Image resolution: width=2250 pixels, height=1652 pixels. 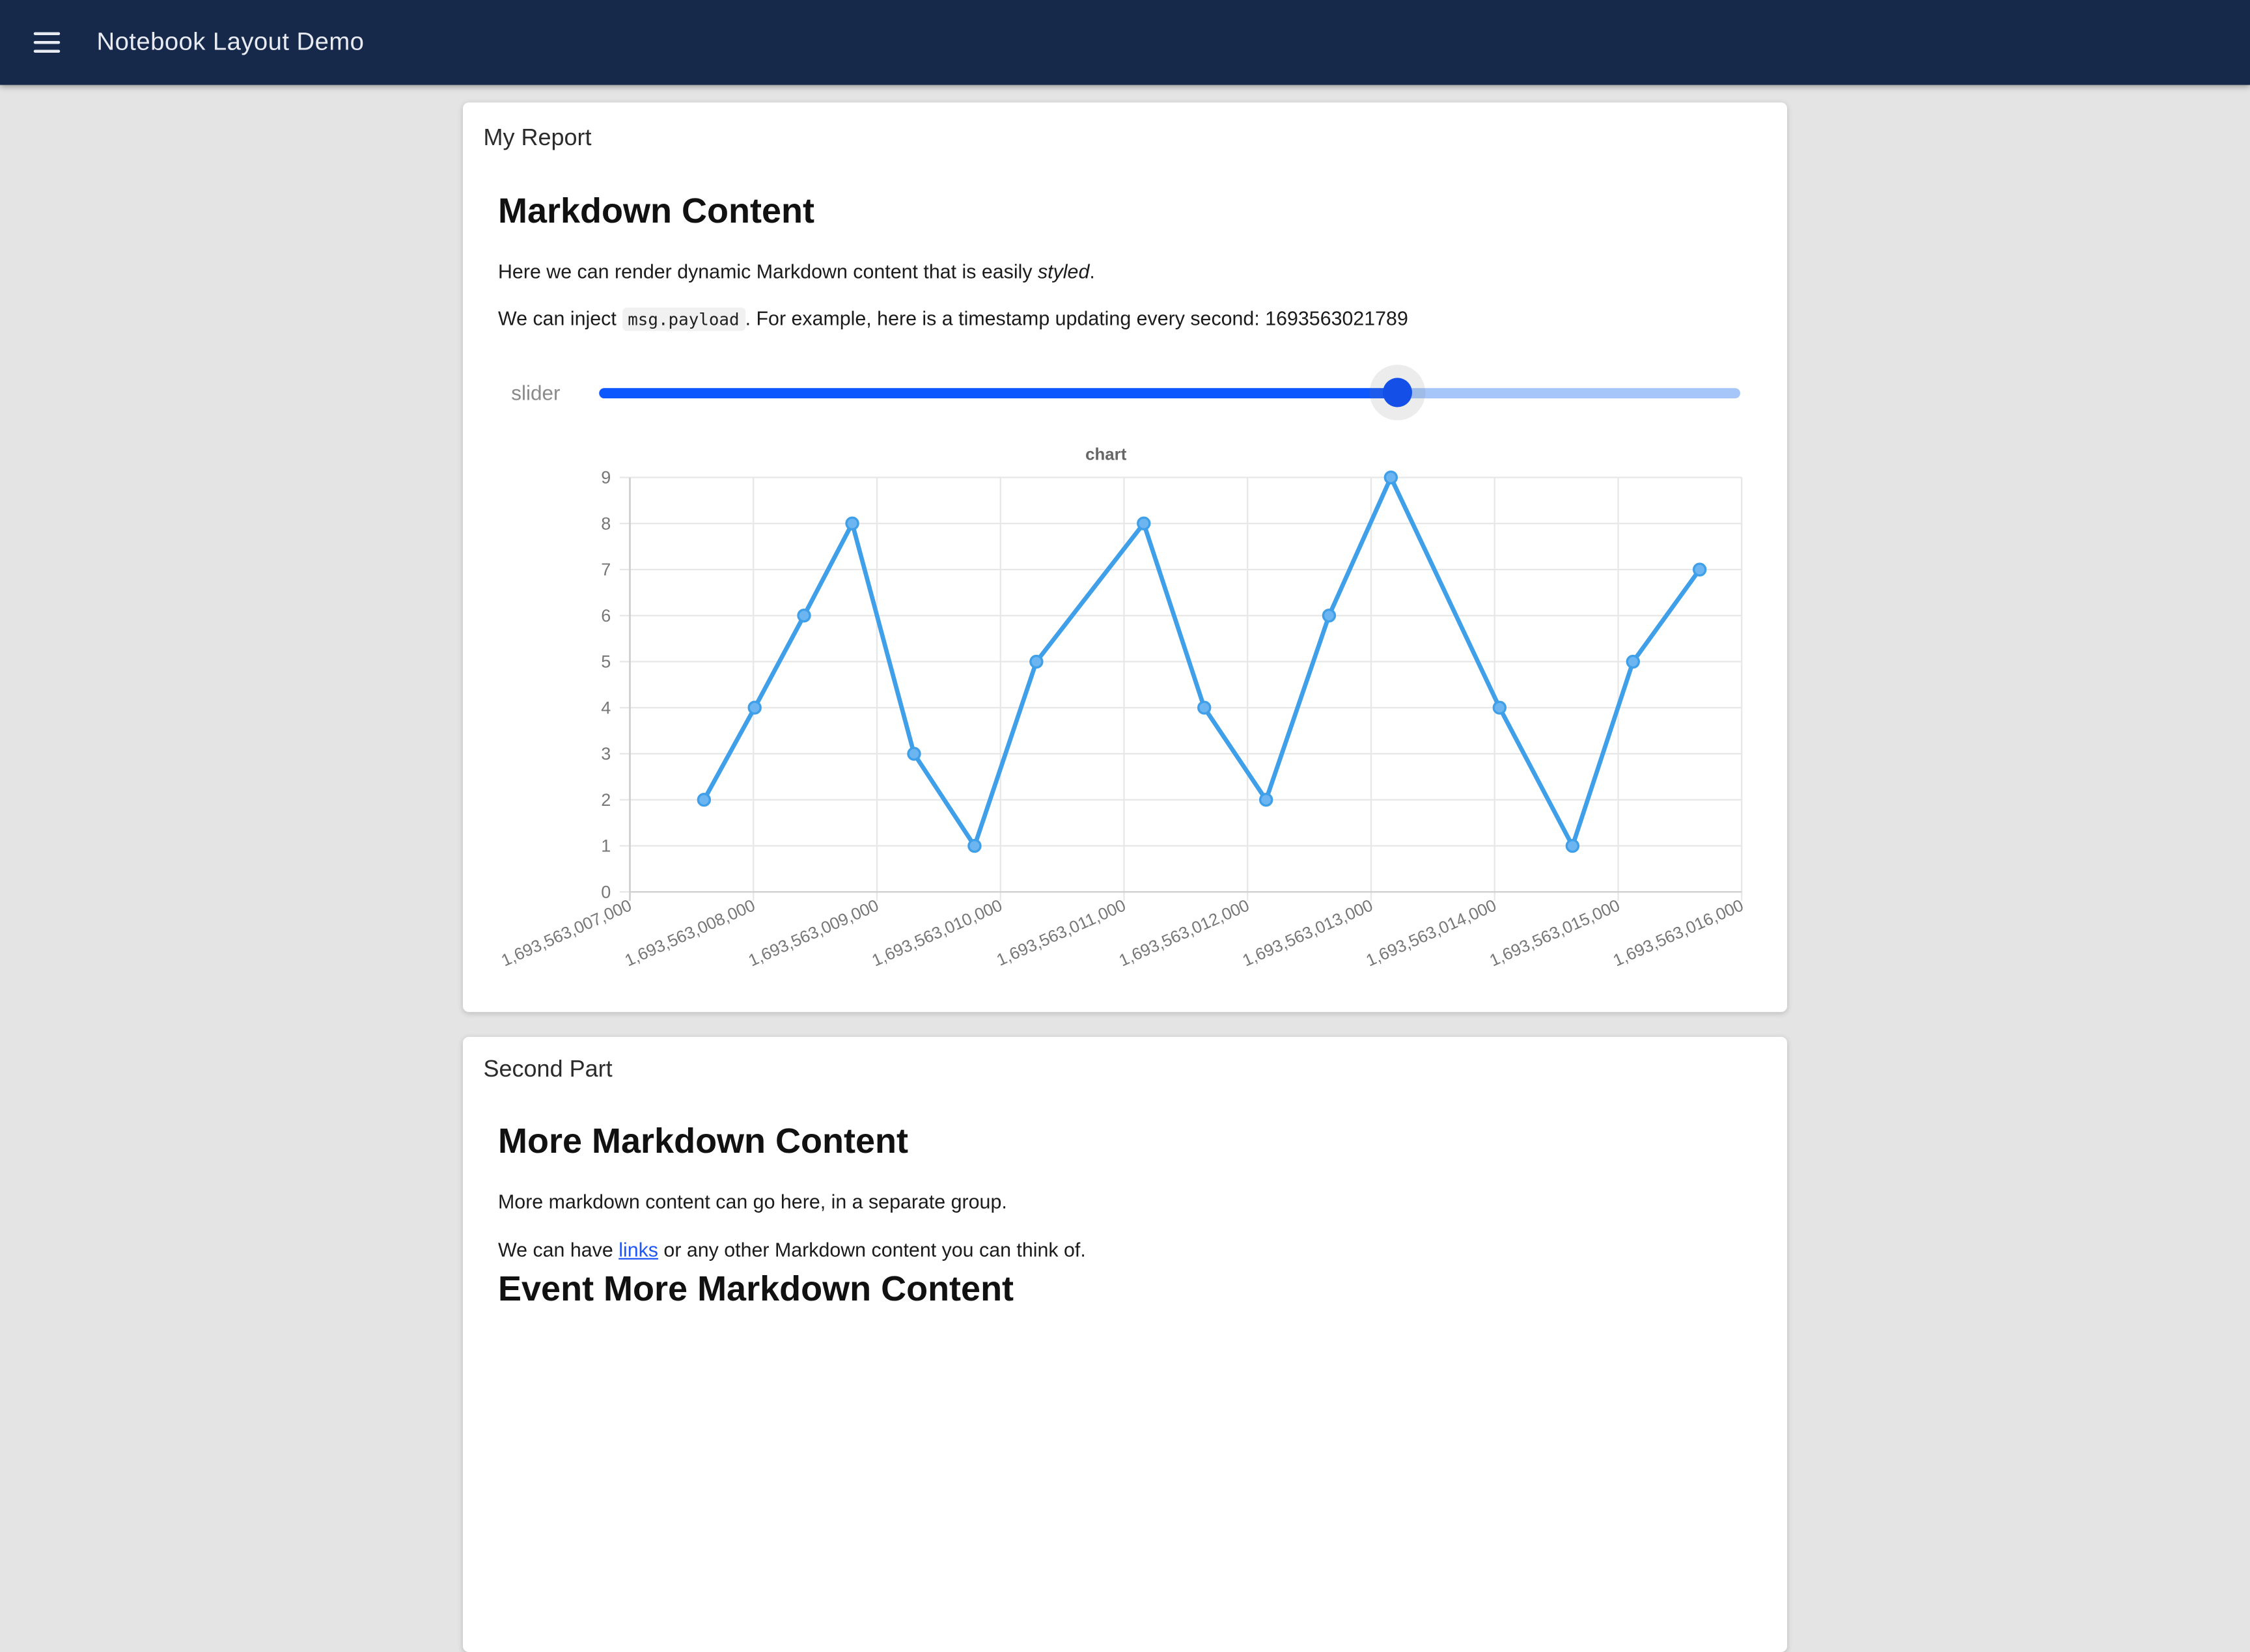 I want to click on italic-text: styled, so click(x=1063, y=272).